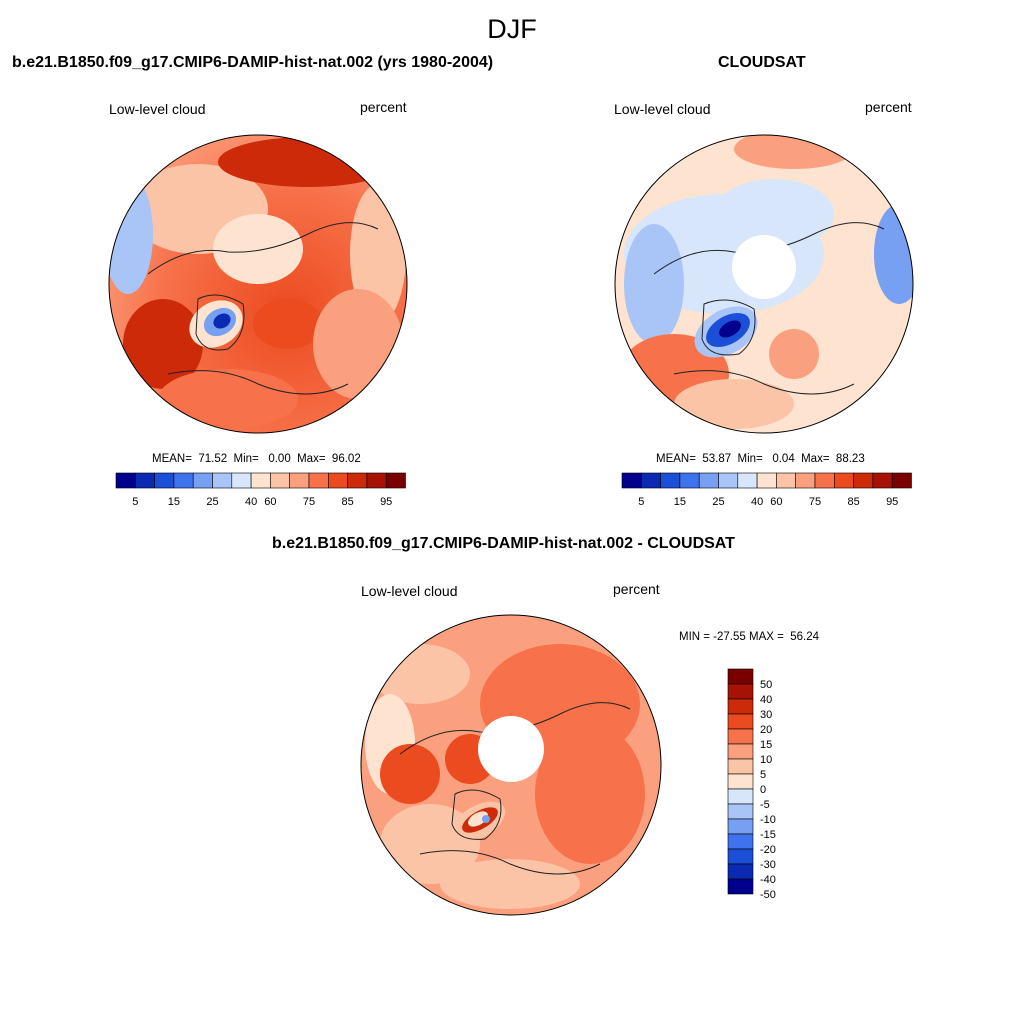 The width and height of the screenshot is (1024, 1024). What do you see at coordinates (383, 107) in the screenshot?
I see `panel-1-units-label: percent` at bounding box center [383, 107].